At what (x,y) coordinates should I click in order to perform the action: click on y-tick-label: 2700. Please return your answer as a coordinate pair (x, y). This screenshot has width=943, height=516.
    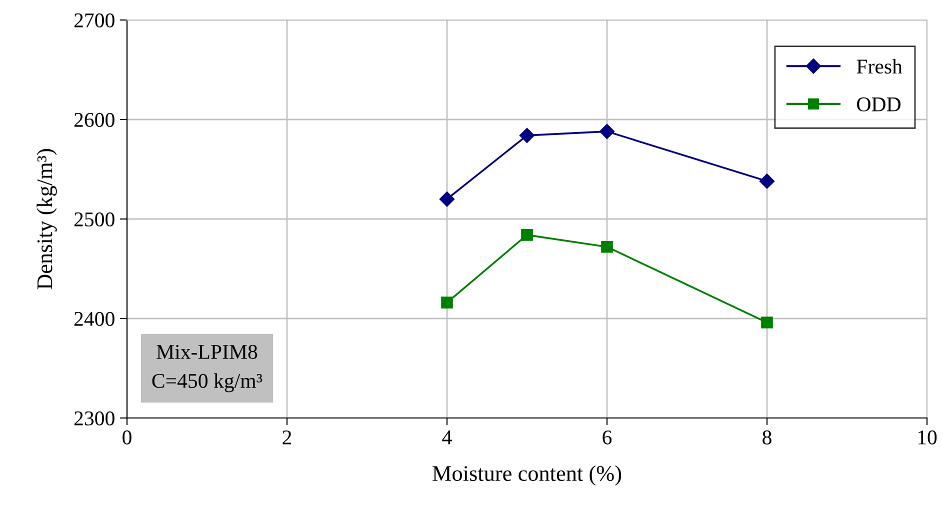
    Looking at the image, I should click on (94, 20).